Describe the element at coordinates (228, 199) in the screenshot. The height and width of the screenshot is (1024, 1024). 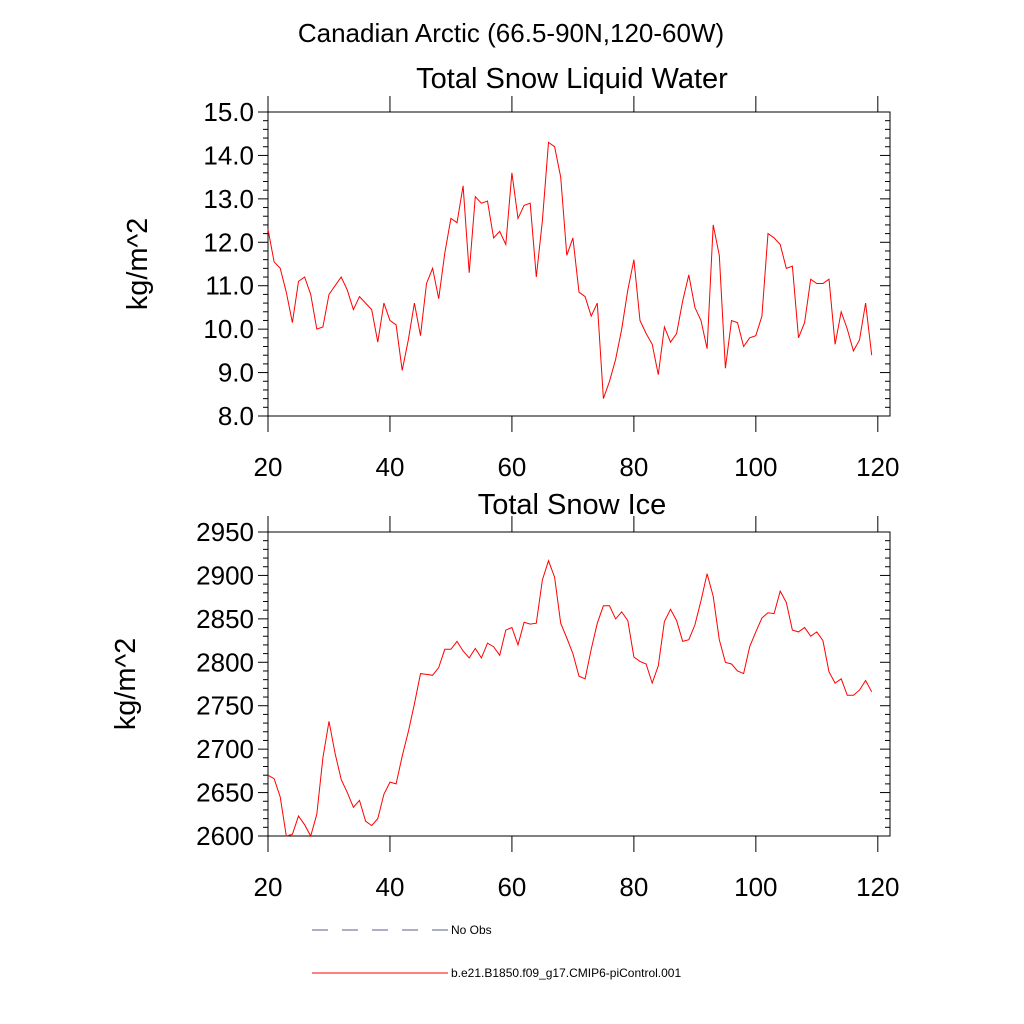
I see `y-tick-label: 13.0` at that location.